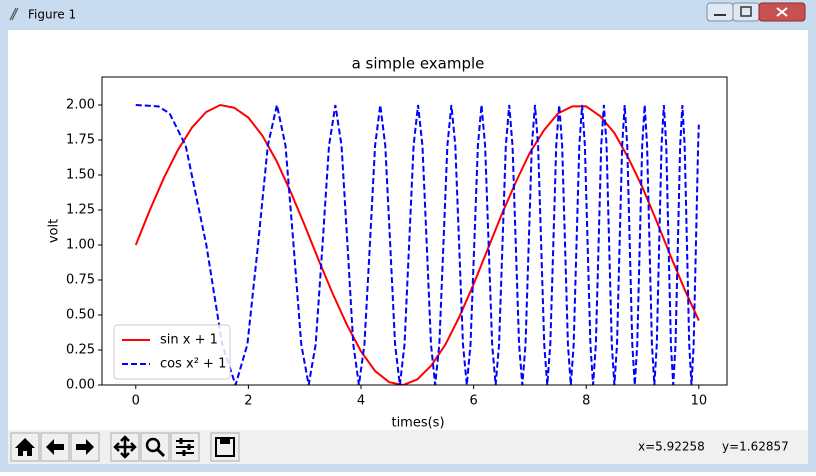 The width and height of the screenshot is (816, 476). What do you see at coordinates (193, 364) in the screenshot?
I see `legend-label: cos x² + 1` at bounding box center [193, 364].